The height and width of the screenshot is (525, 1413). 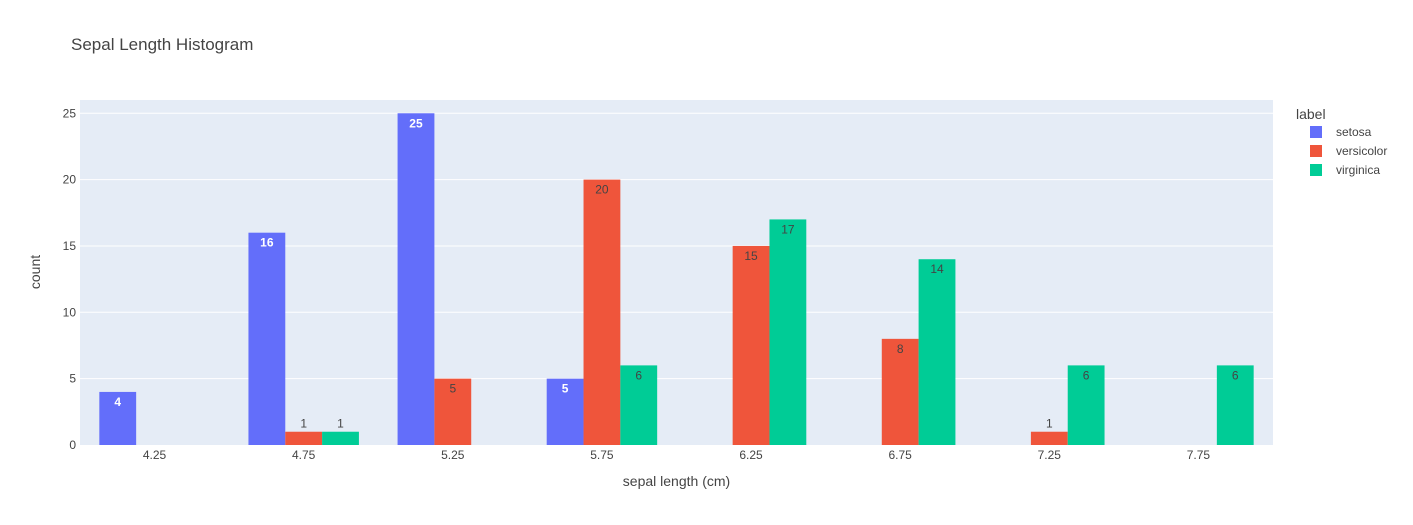 I want to click on chart-title: Sepal Length Histogram, so click(x=162, y=44).